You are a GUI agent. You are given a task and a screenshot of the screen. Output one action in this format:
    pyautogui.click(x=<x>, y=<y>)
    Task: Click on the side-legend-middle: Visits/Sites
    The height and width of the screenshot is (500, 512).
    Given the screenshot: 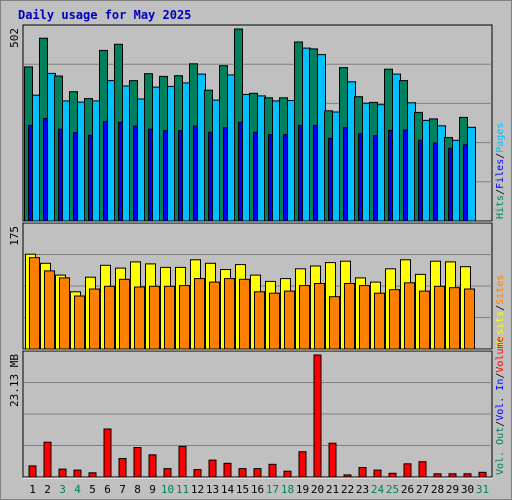 What is the action you would take?
    pyautogui.click(x=500, y=311)
    